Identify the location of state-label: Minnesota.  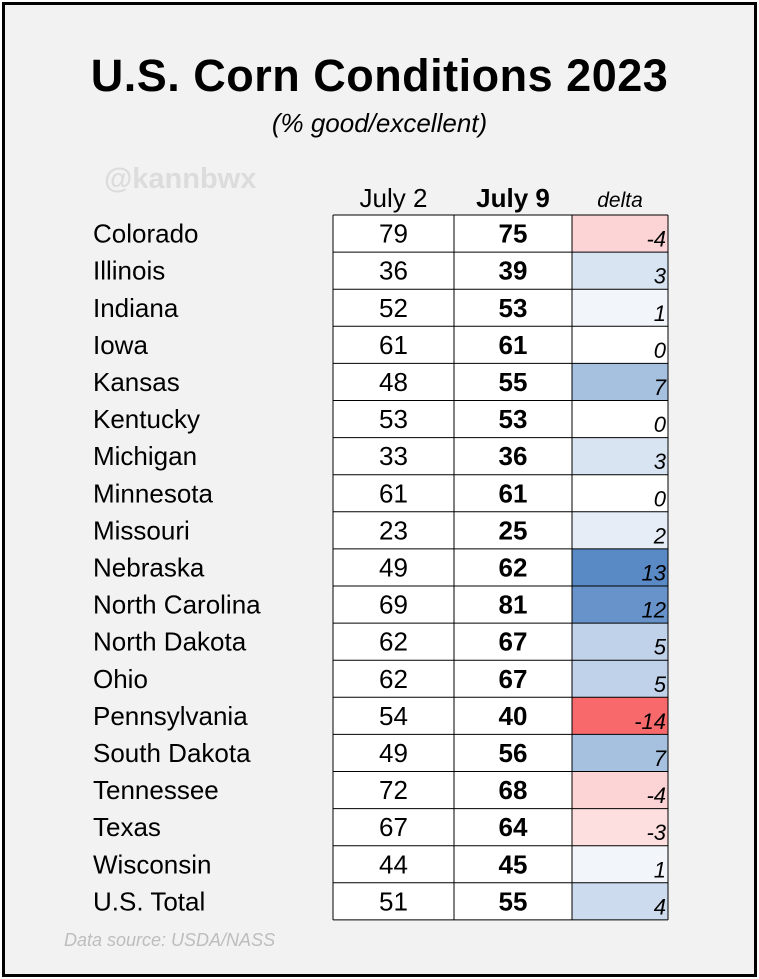
(153, 493).